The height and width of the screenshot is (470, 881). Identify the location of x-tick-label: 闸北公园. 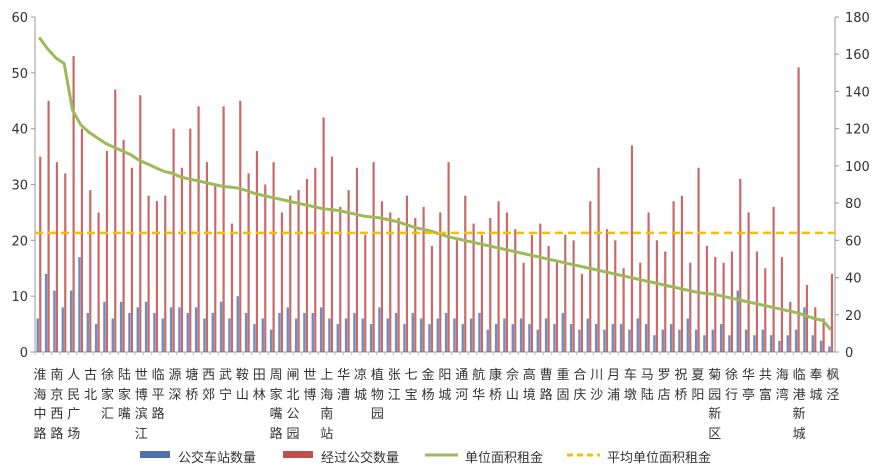
(293, 405).